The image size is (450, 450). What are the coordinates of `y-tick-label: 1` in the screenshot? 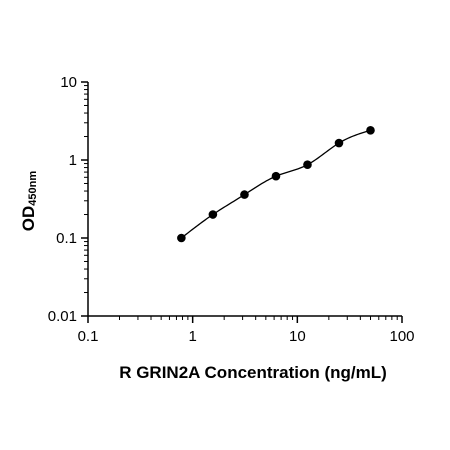 It's located at (73, 160).